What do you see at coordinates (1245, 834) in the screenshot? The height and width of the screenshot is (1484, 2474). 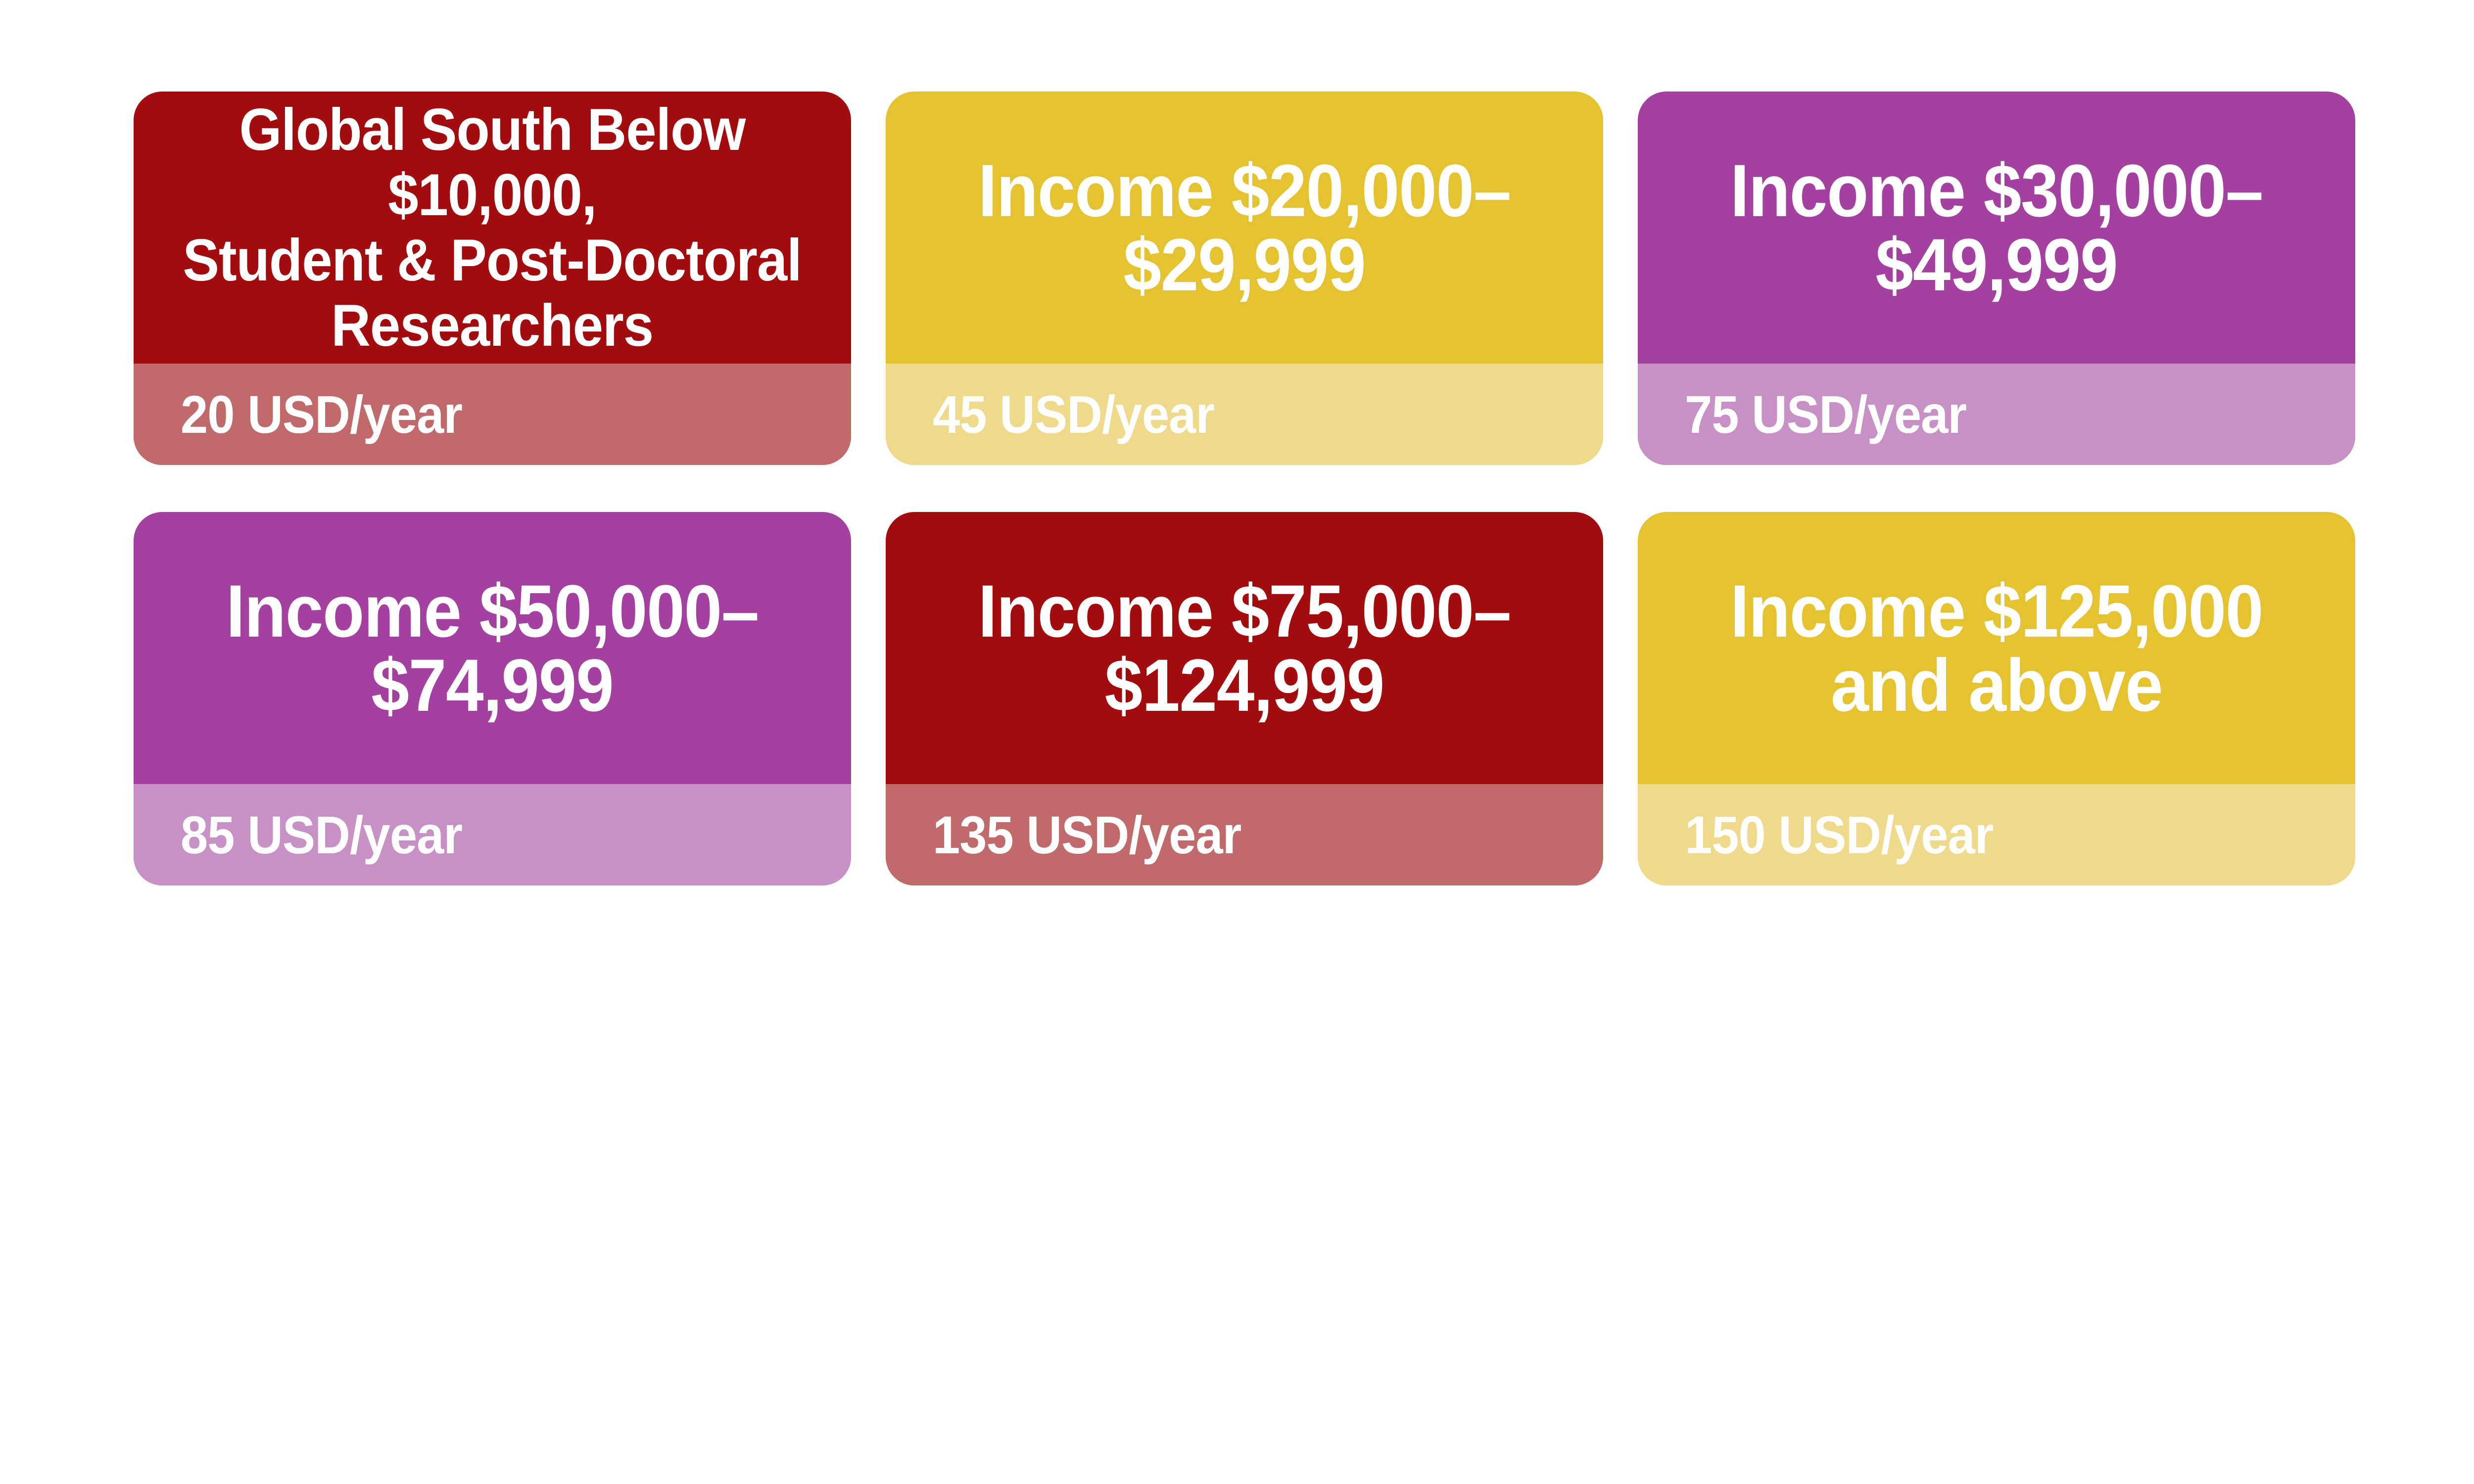 I see `tier-price-bar: 135 USD/year` at bounding box center [1245, 834].